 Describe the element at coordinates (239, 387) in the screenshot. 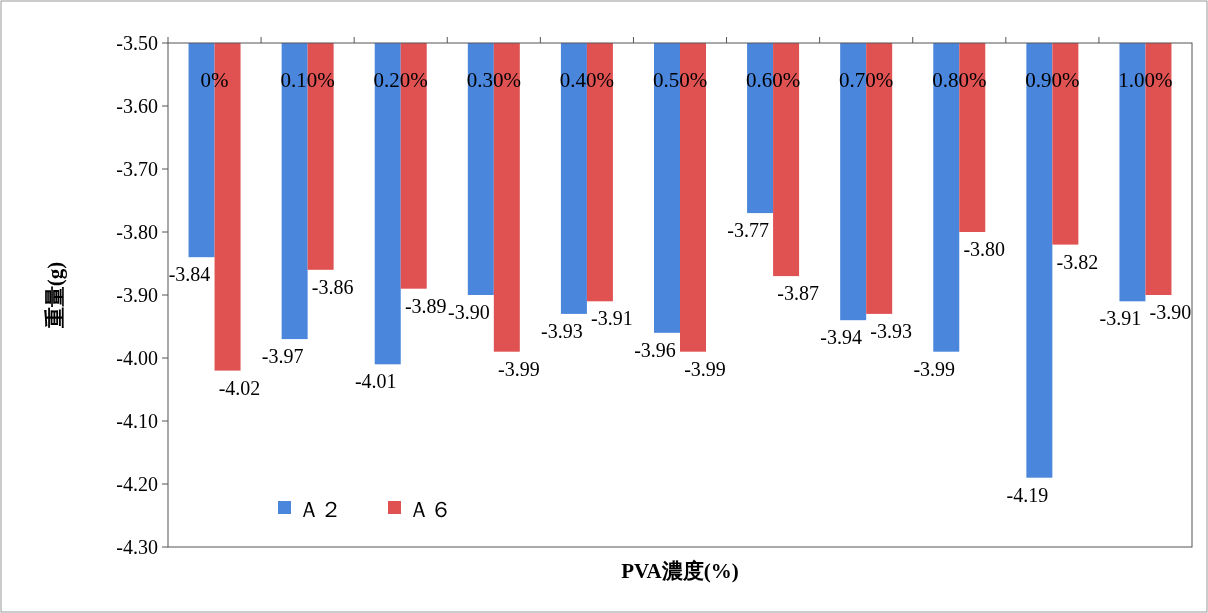

I see `data-label: -4.02` at that location.